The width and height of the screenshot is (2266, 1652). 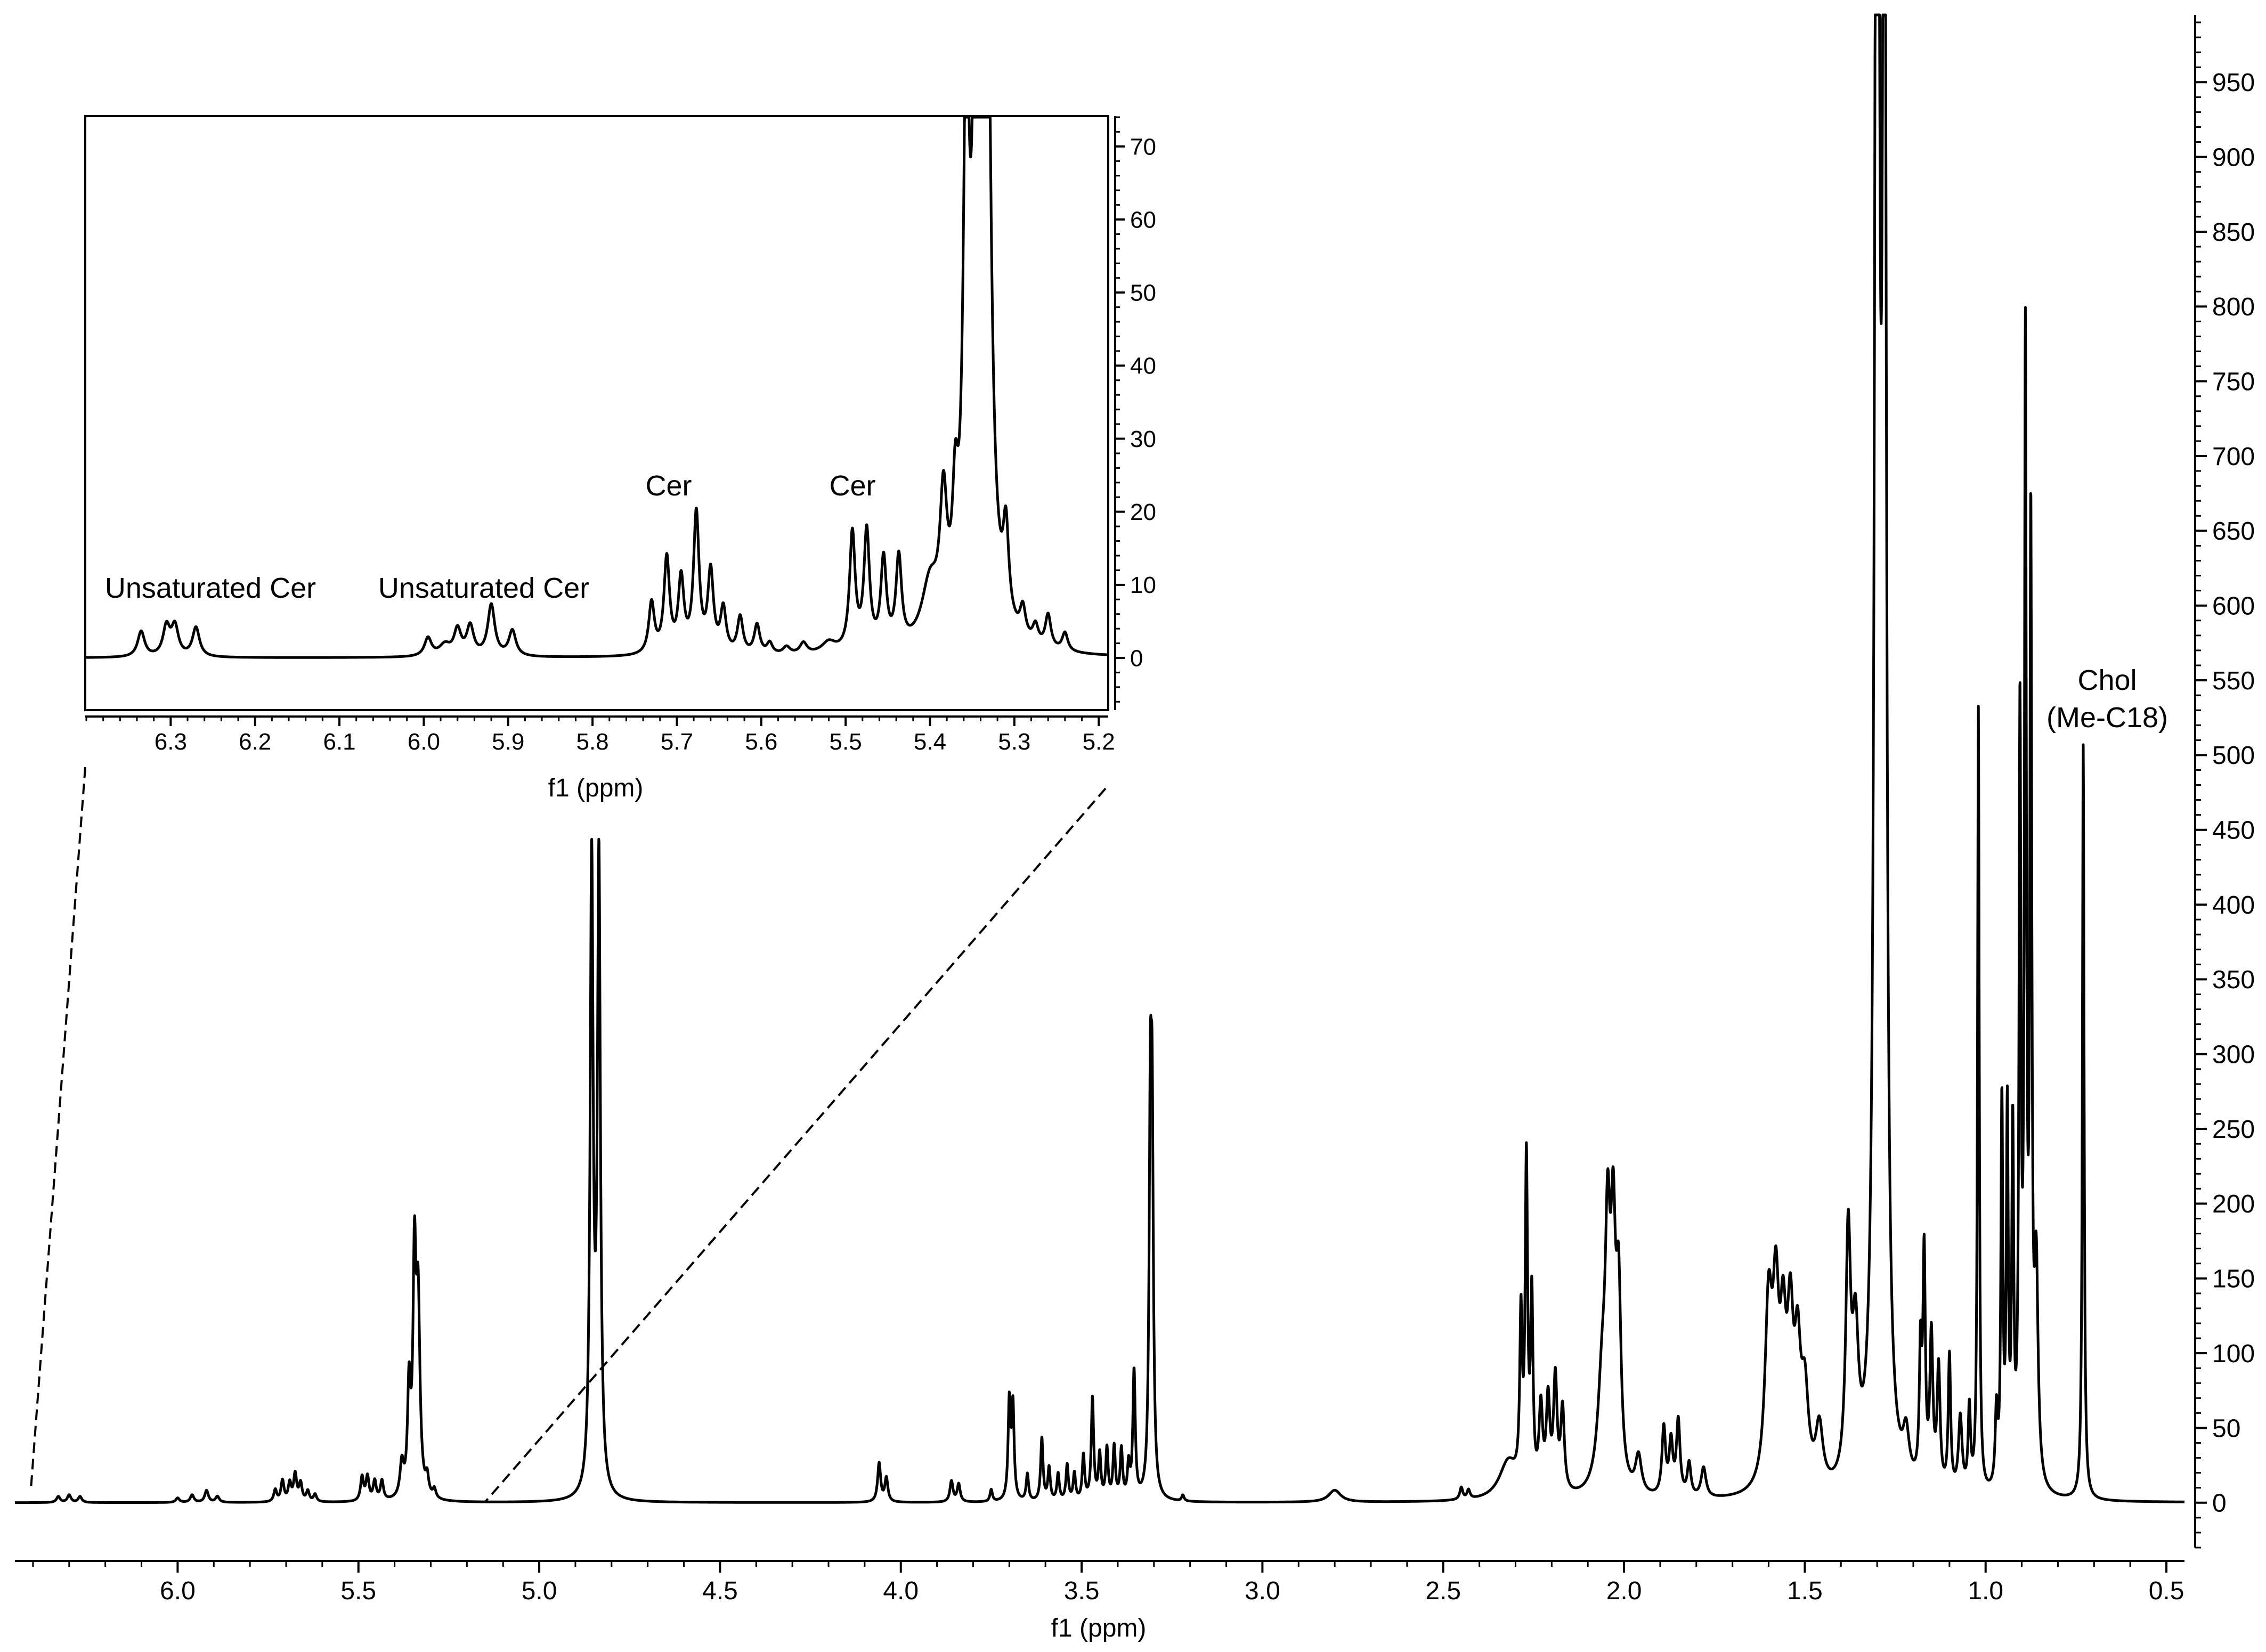 I want to click on x-tick-label: 1.5, so click(x=1805, y=1591).